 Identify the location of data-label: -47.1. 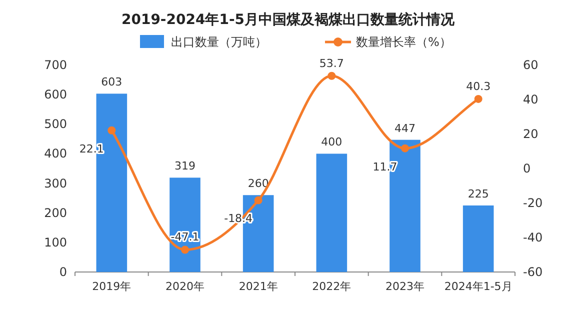
(185, 237).